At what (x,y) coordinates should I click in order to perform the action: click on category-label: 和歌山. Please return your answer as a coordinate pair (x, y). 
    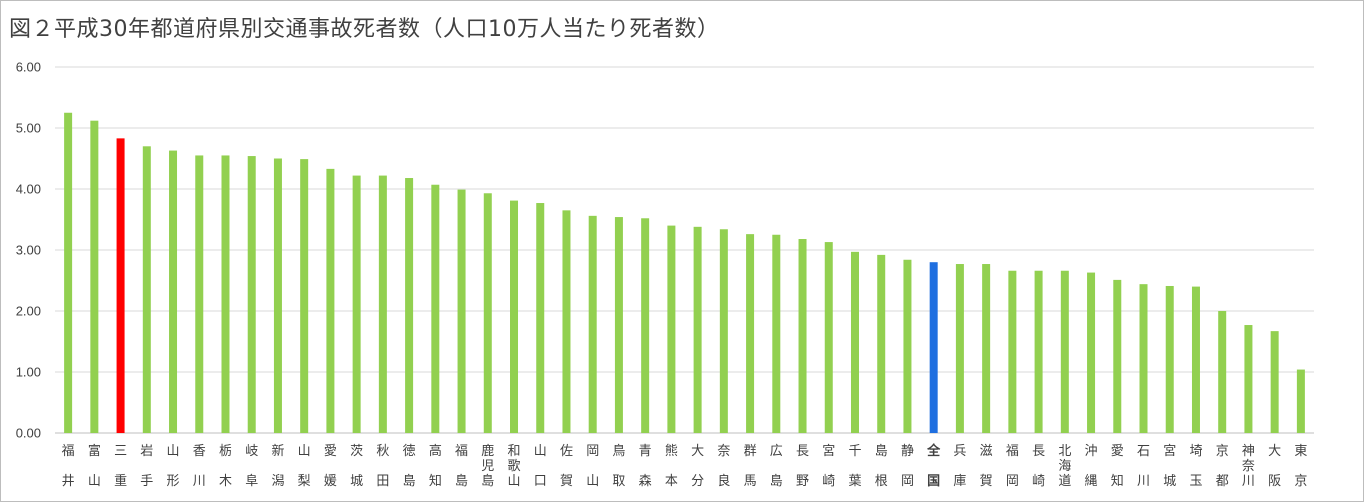
    Looking at the image, I should click on (514, 466).